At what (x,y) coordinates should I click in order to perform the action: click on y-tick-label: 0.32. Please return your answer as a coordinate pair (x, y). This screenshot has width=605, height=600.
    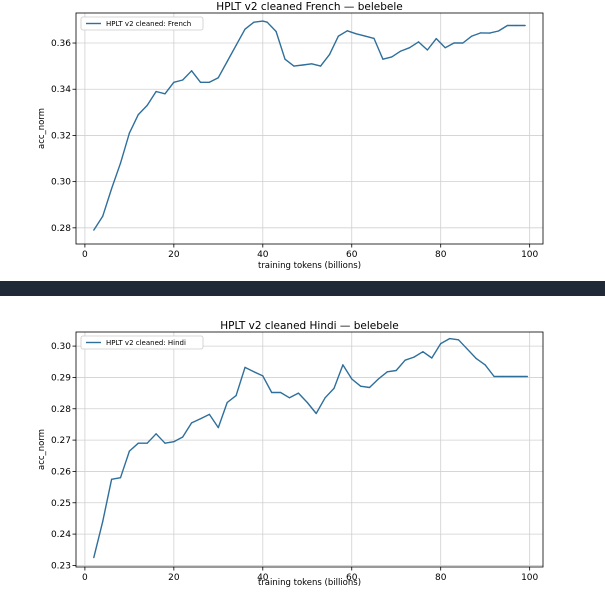
    Looking at the image, I should click on (61, 136).